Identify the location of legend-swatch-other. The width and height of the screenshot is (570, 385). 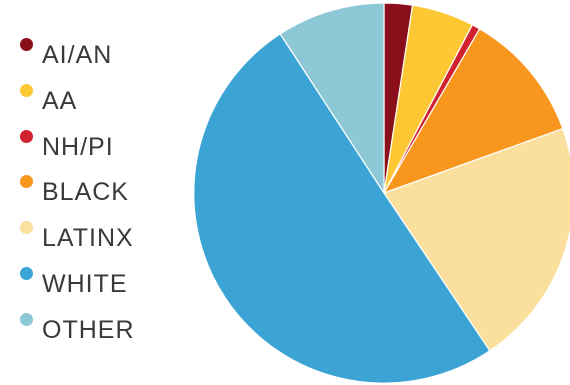
(26, 319).